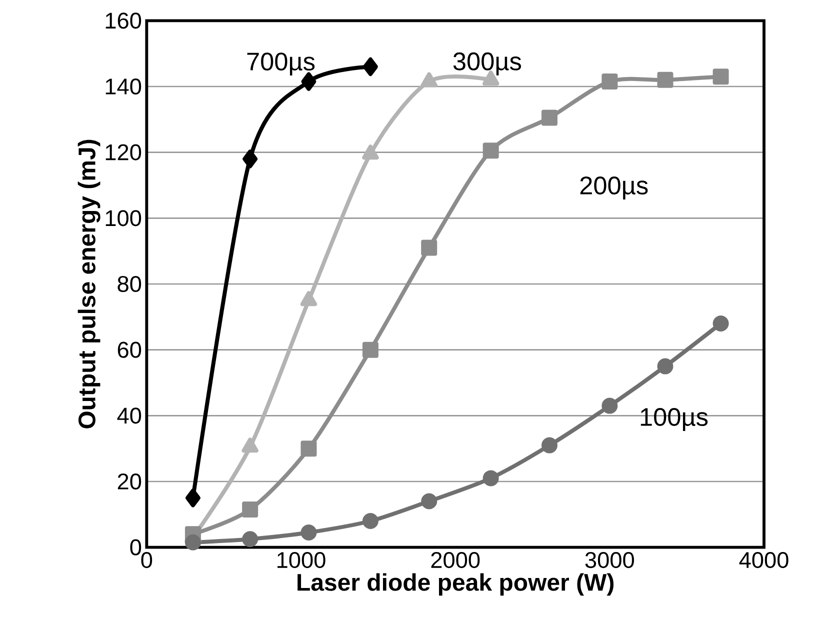  Describe the element at coordinates (130, 481) in the screenshot. I see `y-tick-label: 20` at that location.